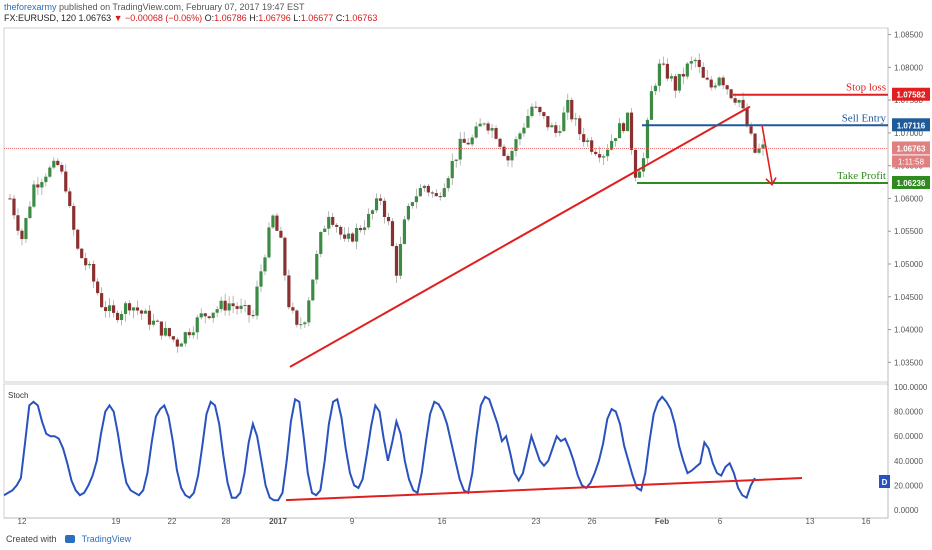 This screenshot has width=932, height=550. Describe the element at coordinates (22, 521) in the screenshot. I see `time-axis-label: 12` at that location.